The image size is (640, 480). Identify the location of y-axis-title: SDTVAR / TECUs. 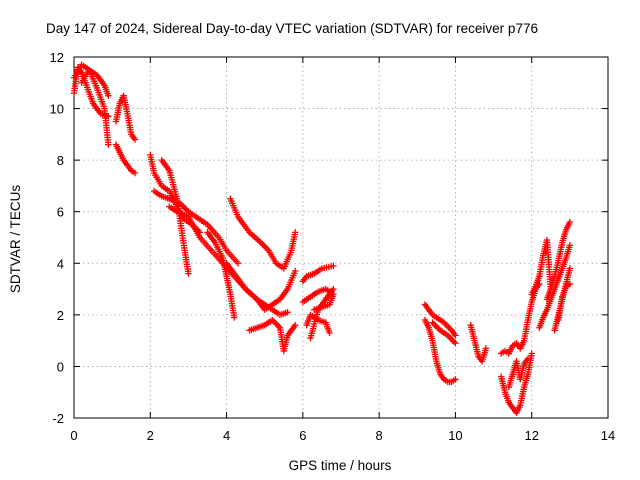
(15, 239).